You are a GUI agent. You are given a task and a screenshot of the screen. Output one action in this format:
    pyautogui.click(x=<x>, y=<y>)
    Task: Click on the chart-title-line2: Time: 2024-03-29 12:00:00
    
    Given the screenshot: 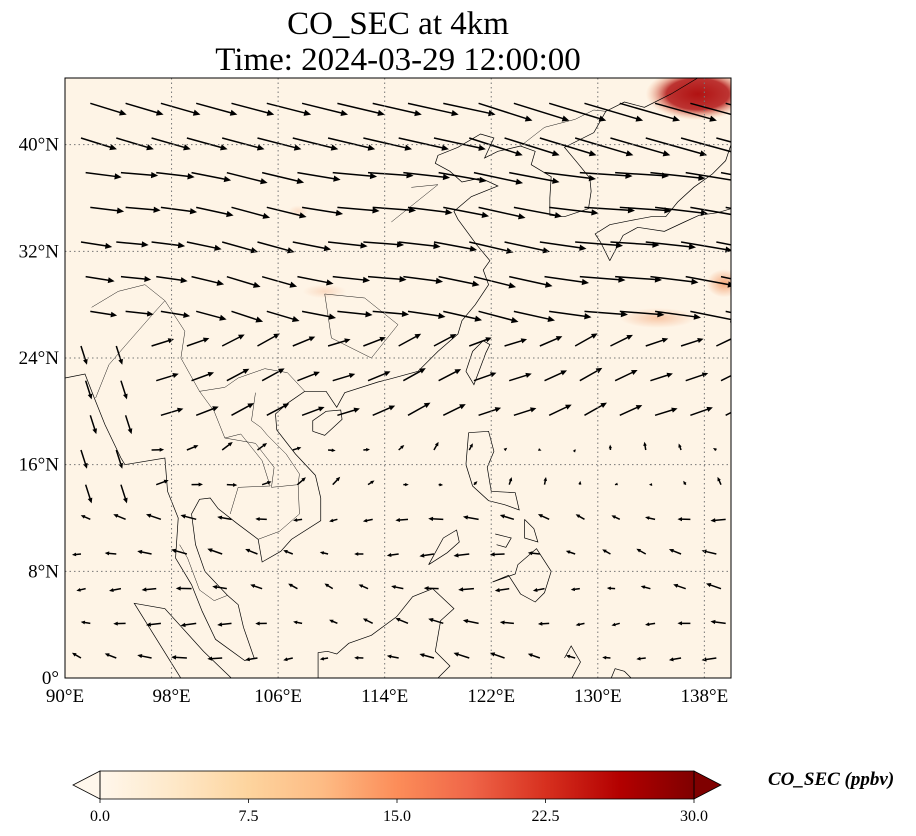 What is the action you would take?
    pyautogui.click(x=398, y=60)
    